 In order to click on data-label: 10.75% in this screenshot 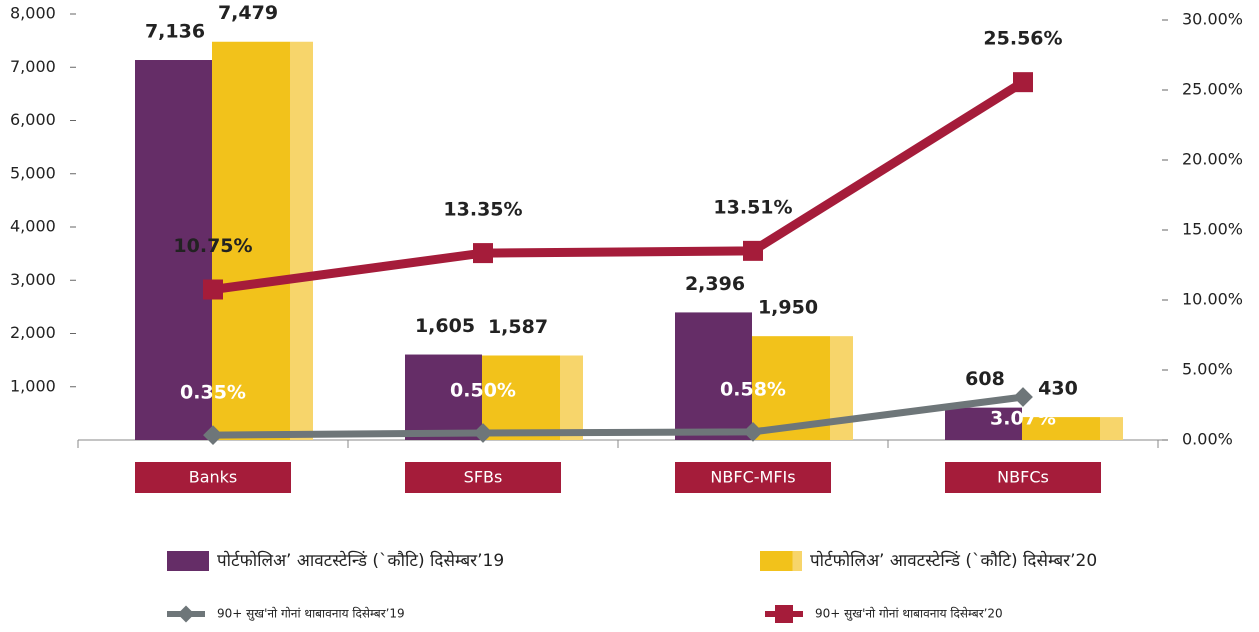, I will do `click(212, 246)`.